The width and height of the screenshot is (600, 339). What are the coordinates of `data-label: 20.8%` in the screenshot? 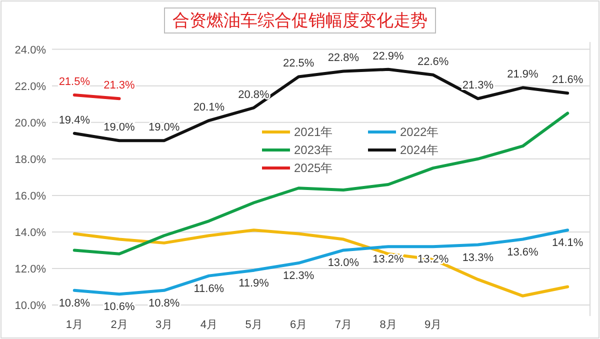 It's located at (254, 94).